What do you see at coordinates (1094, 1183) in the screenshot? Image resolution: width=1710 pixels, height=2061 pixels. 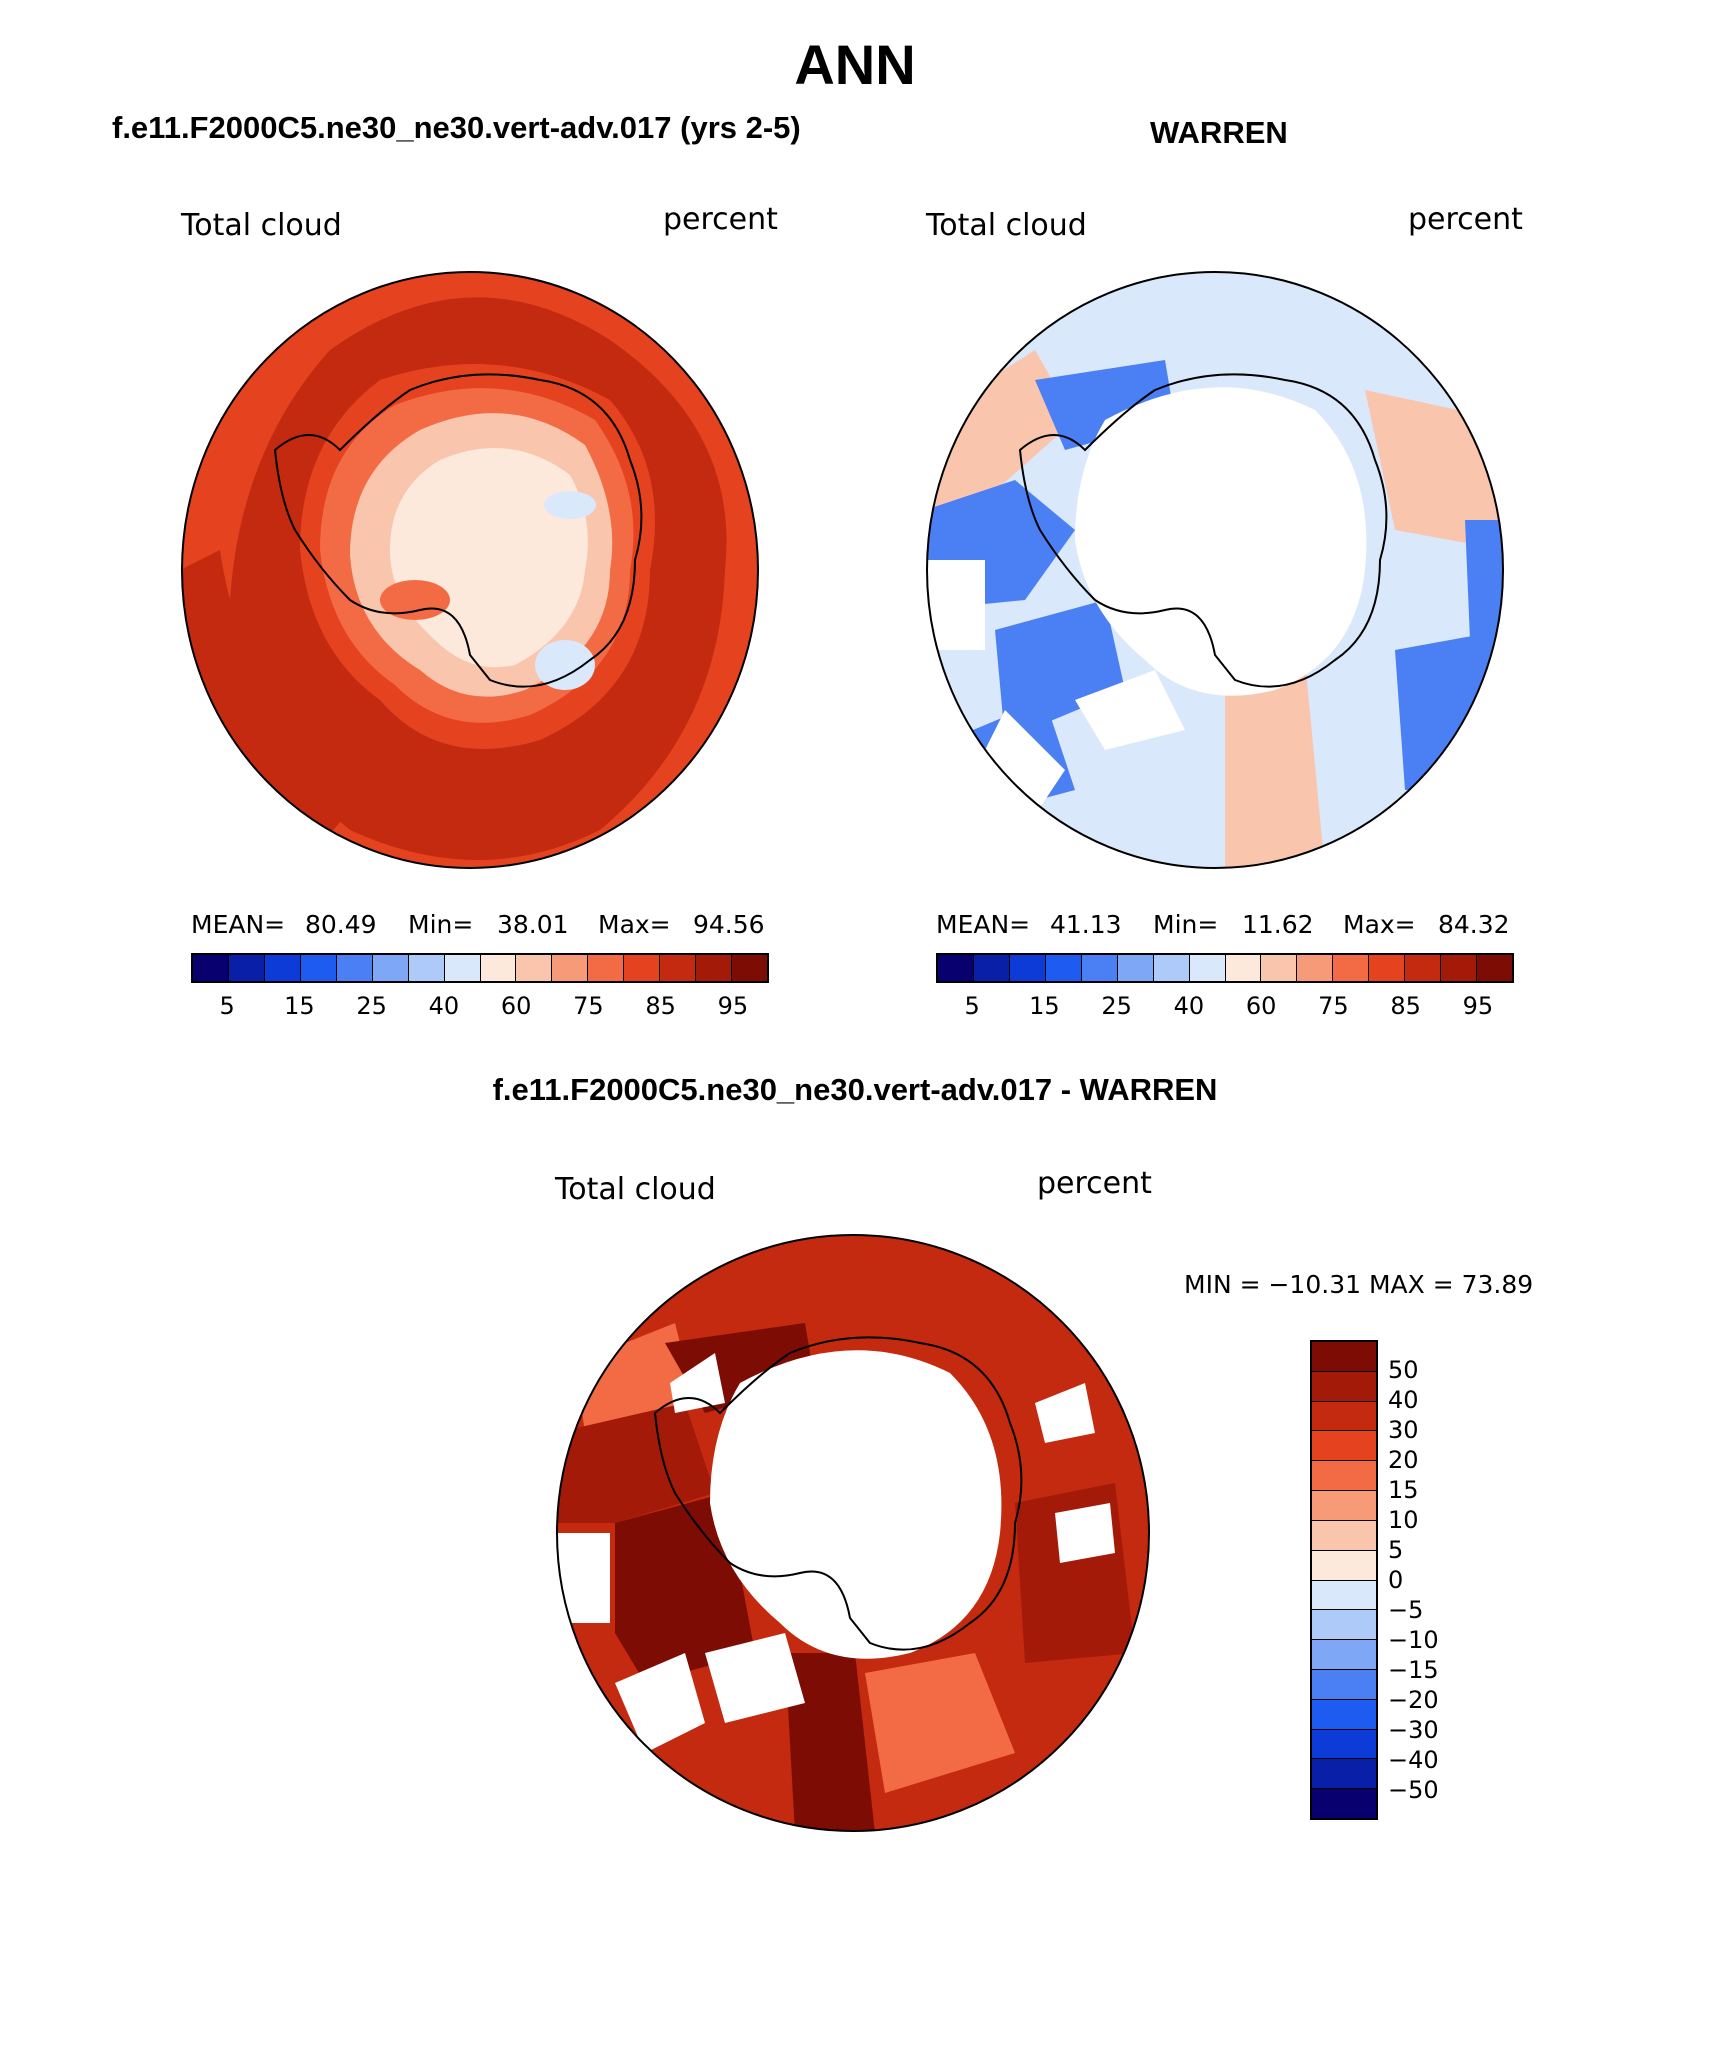 I see `diff-units-label: percent` at bounding box center [1094, 1183].